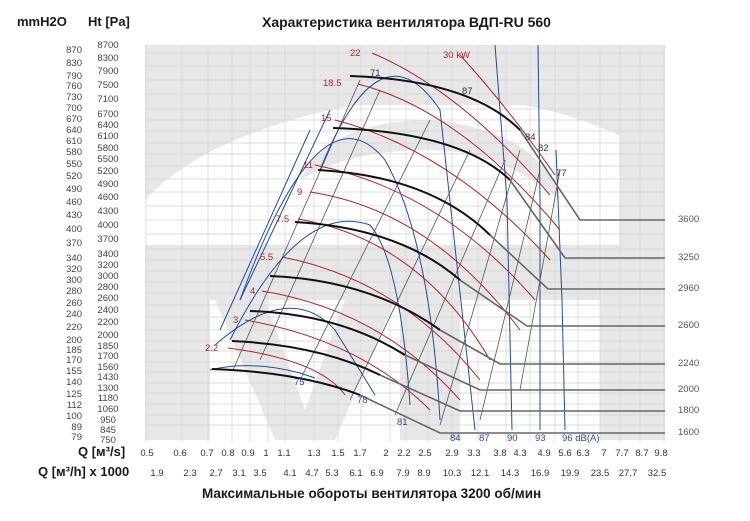 The width and height of the screenshot is (750, 521). I want to click on y-tick-pa: 7100, so click(108, 99).